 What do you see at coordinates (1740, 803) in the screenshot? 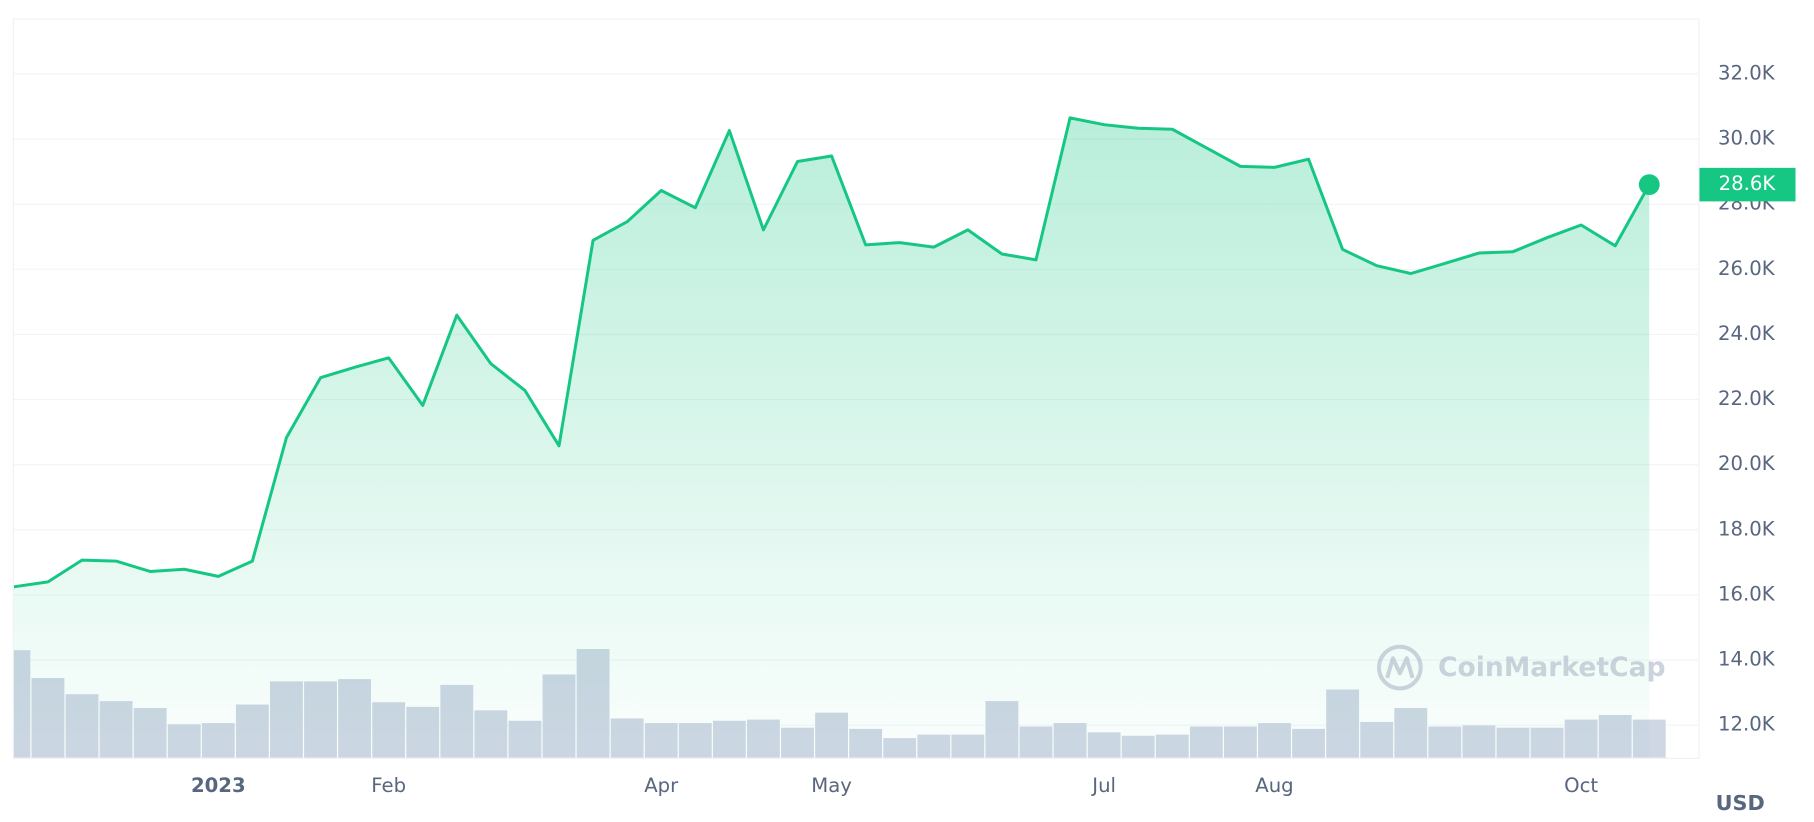
I see `currency-label: USD` at bounding box center [1740, 803].